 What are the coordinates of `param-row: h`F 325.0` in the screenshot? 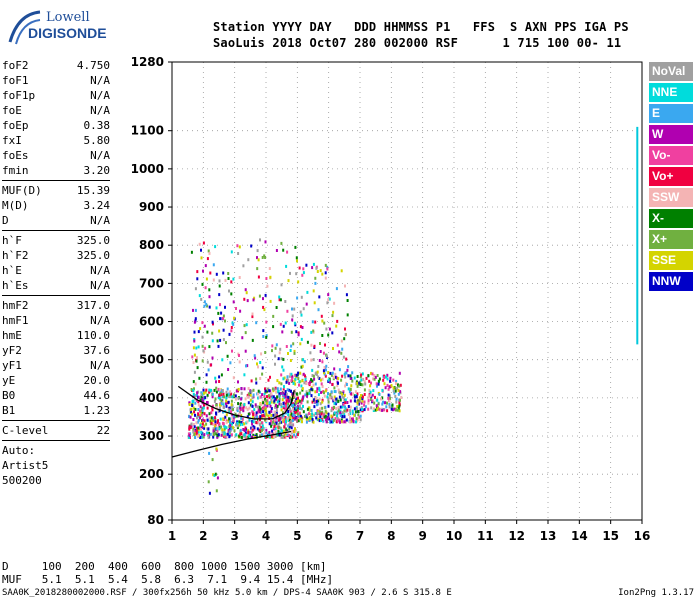 It's located at (56, 240).